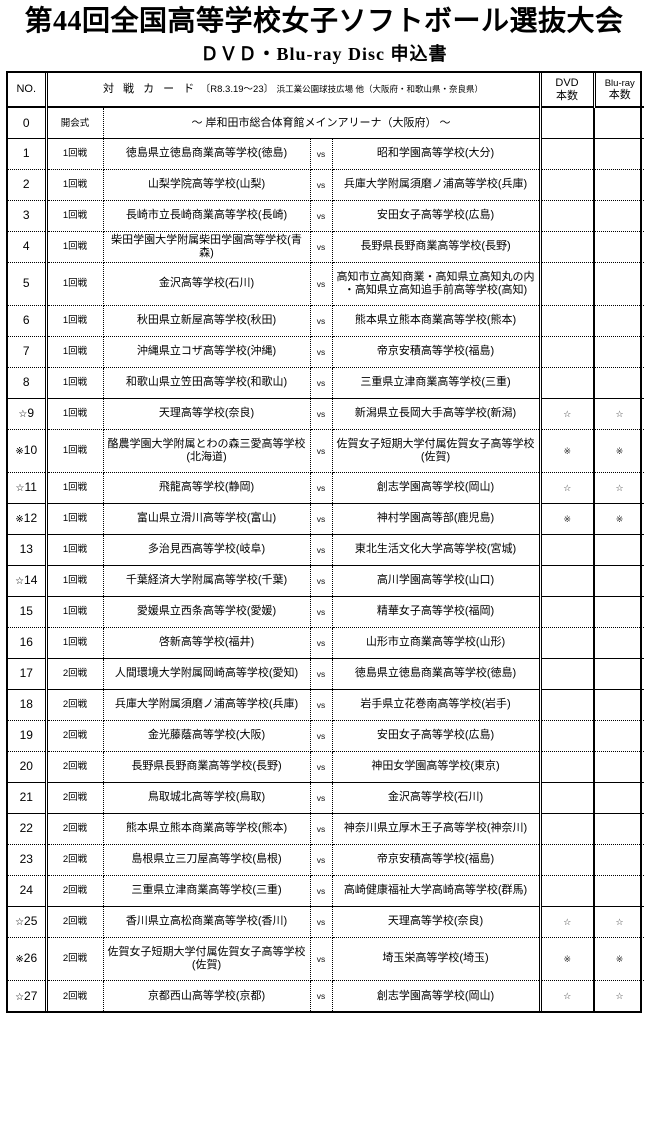  What do you see at coordinates (19, 520) in the screenshot?
I see `row-mark: ※` at bounding box center [19, 520].